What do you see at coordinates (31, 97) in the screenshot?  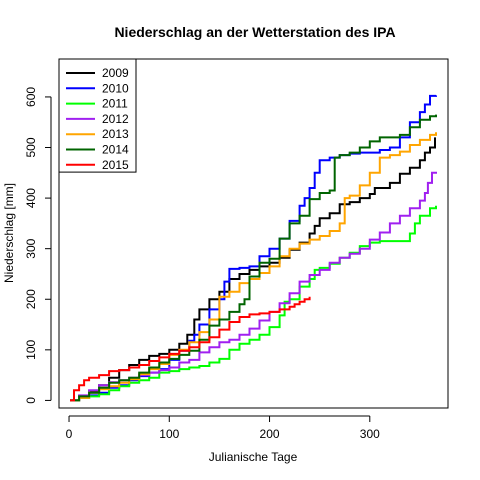 I see `y-tick-label: 600` at bounding box center [31, 97].